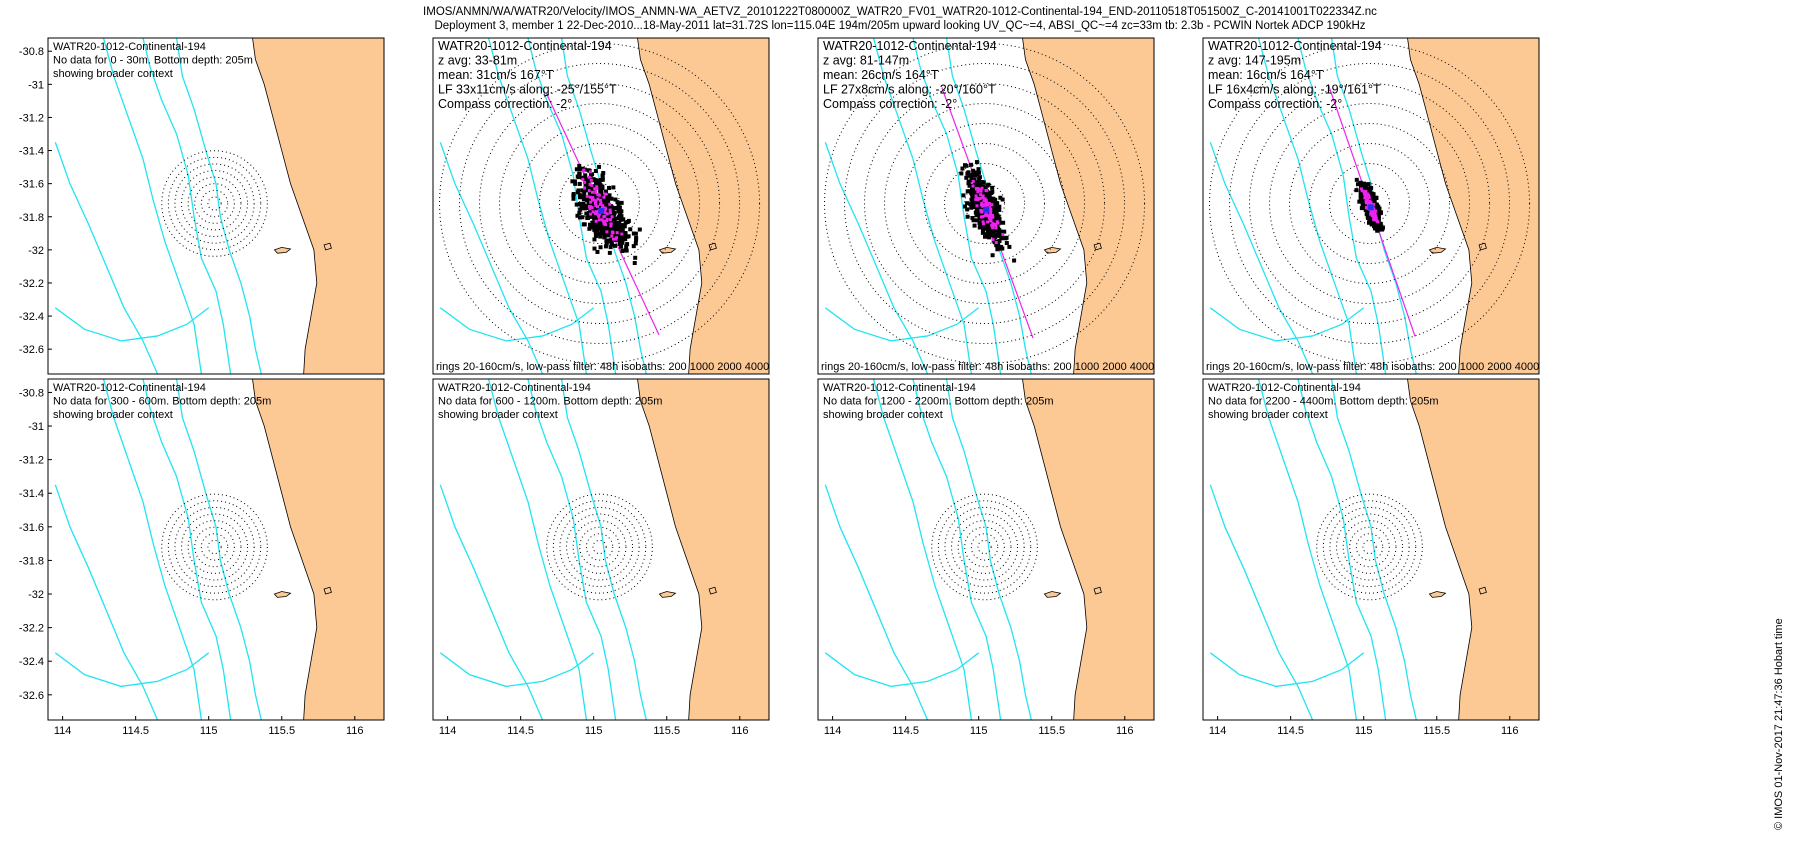 The width and height of the screenshot is (1800, 850). What do you see at coordinates (1436, 731) in the screenshot?
I see `x-tick-label: 115.5` at bounding box center [1436, 731].